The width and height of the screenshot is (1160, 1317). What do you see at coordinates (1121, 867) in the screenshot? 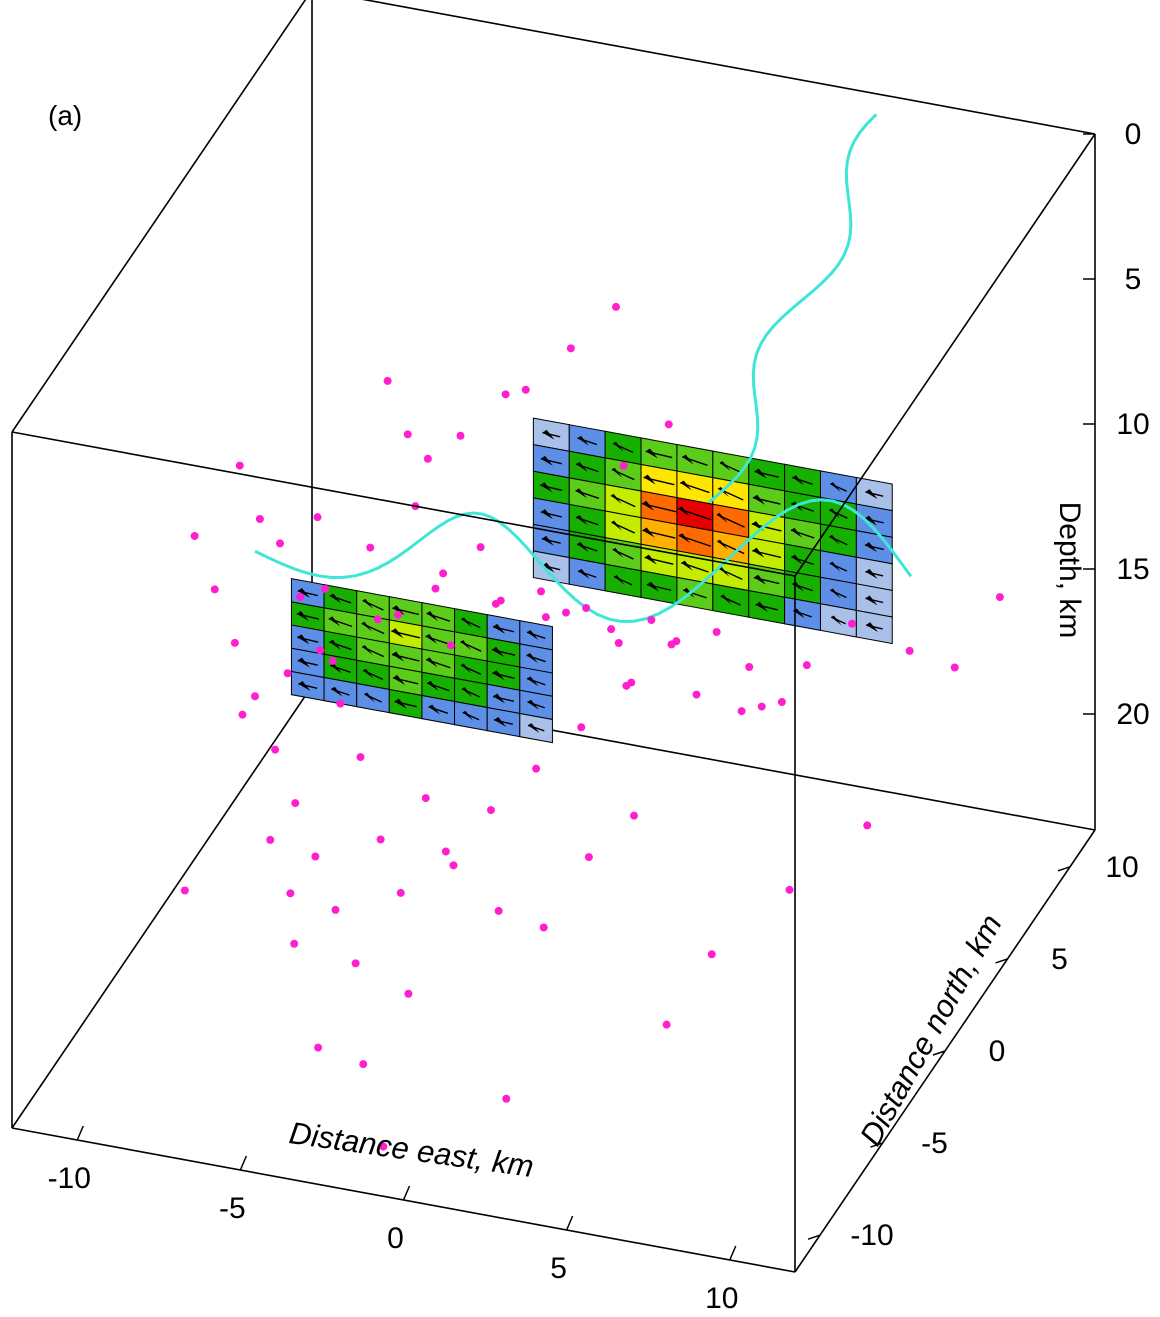
I see `y-tick-label: 10` at bounding box center [1121, 867].